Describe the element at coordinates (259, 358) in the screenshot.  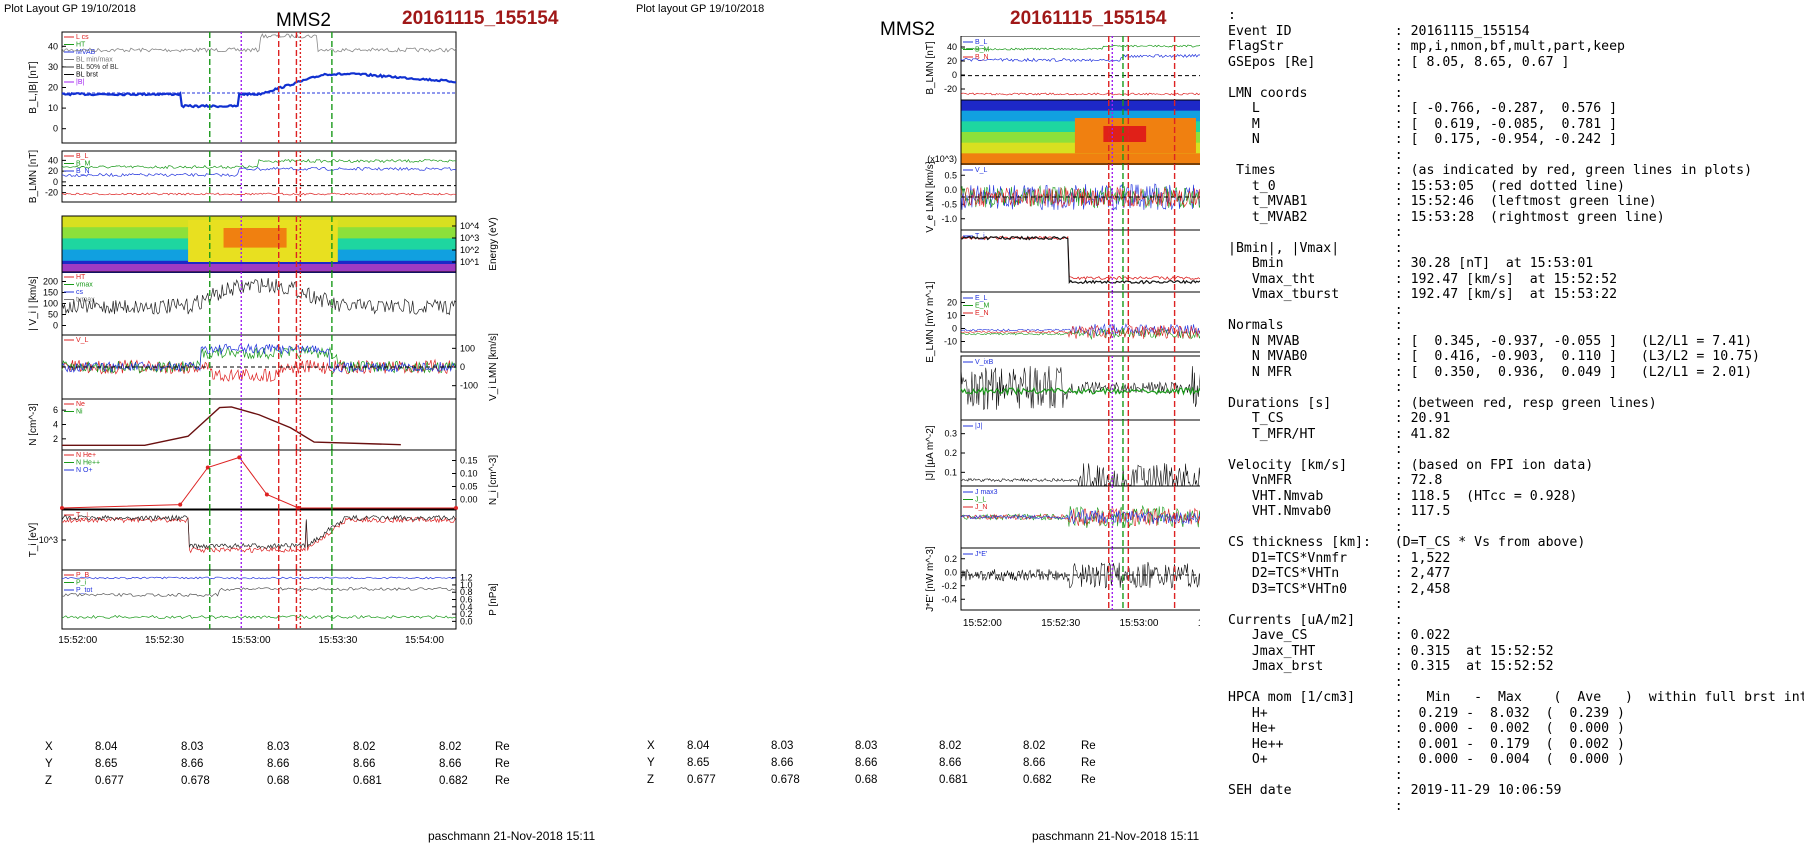
I see `trace-vl` at that location.